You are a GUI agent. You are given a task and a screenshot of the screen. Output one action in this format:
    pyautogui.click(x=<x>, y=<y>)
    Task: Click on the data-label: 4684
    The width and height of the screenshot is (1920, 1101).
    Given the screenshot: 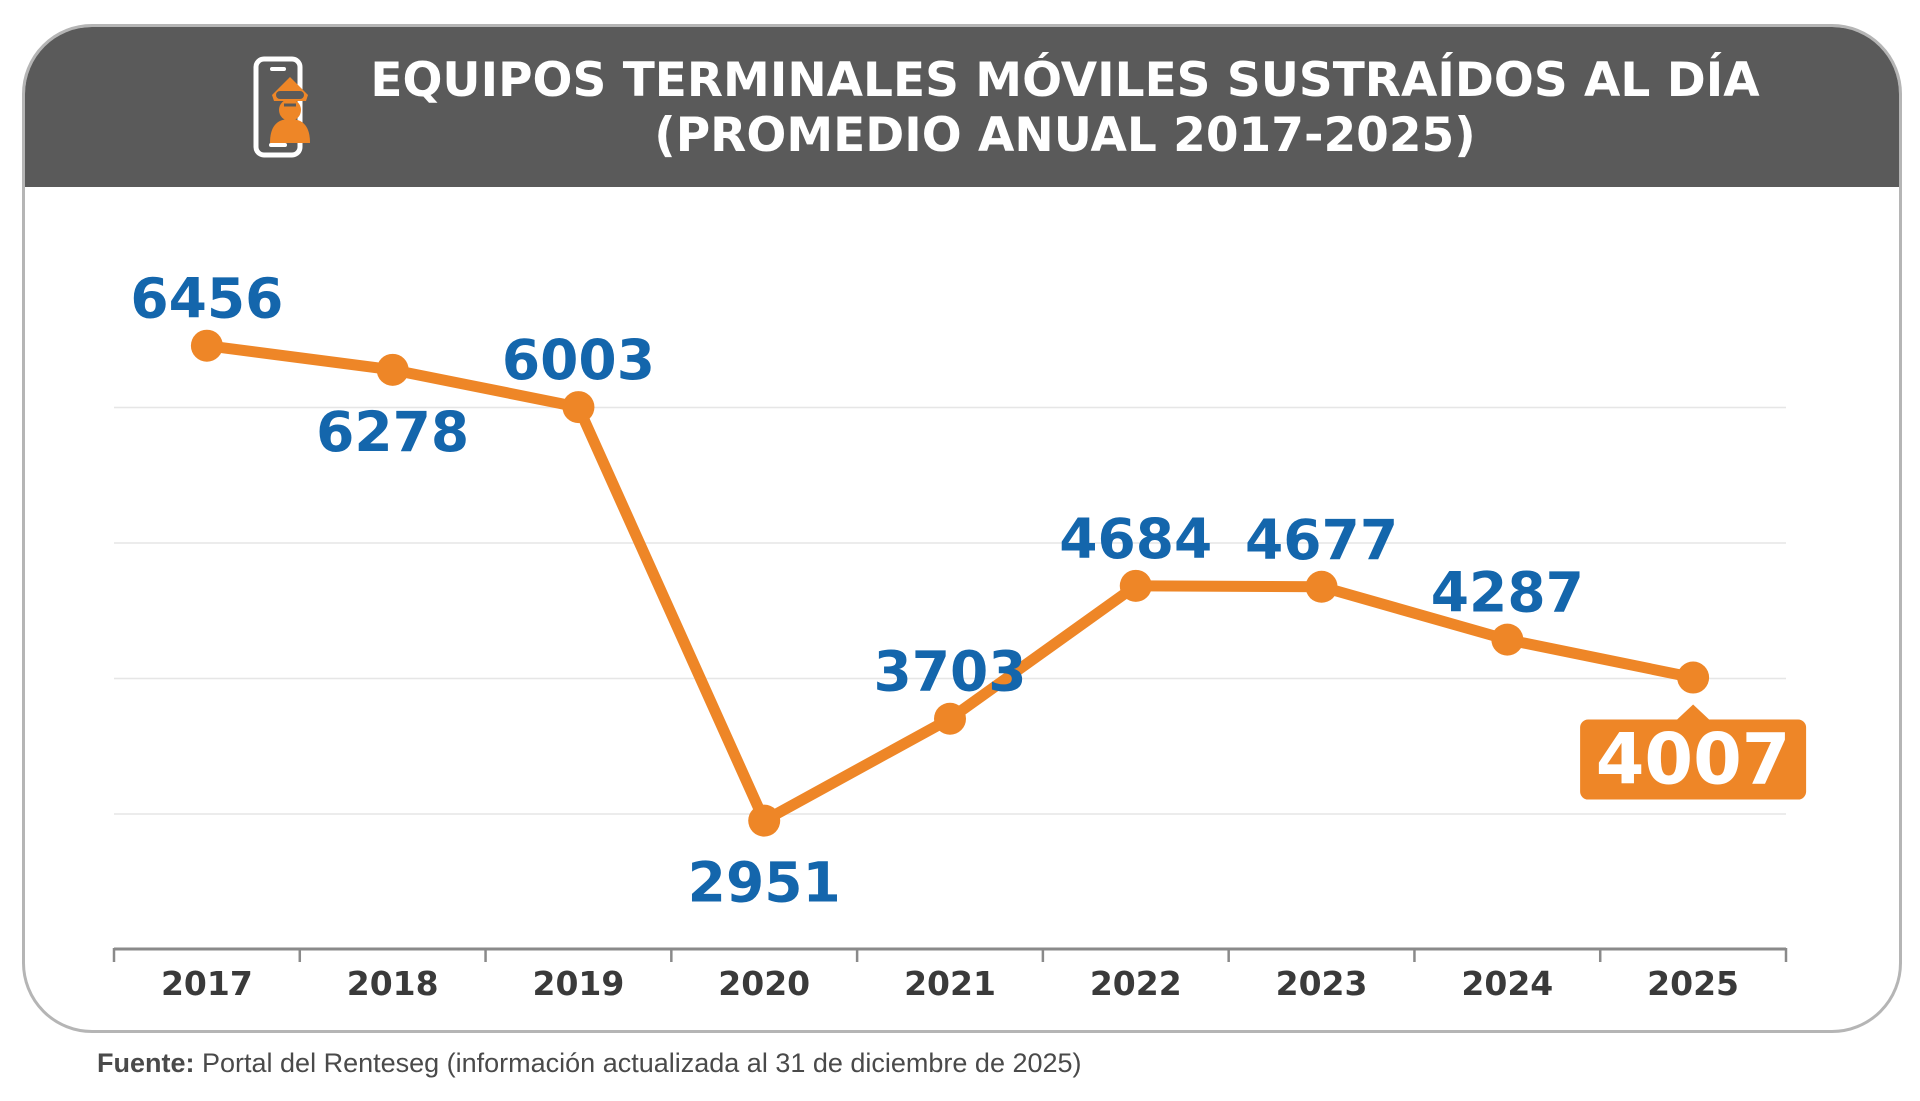 What is the action you would take?
    pyautogui.click(x=1135, y=539)
    